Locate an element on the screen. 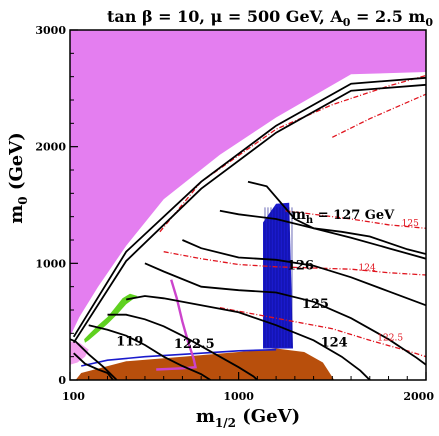  x-axis-title-subscript: 1/2 is located at coordinates (225, 423).